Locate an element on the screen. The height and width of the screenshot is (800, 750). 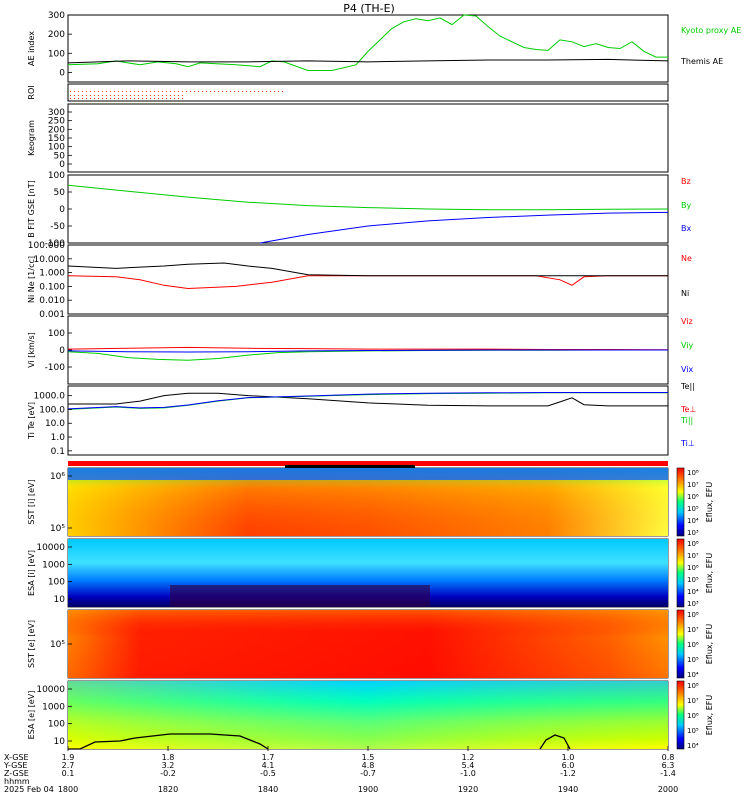
sst_i-colorbar-tick: 10⁷ is located at coordinates (693, 485).